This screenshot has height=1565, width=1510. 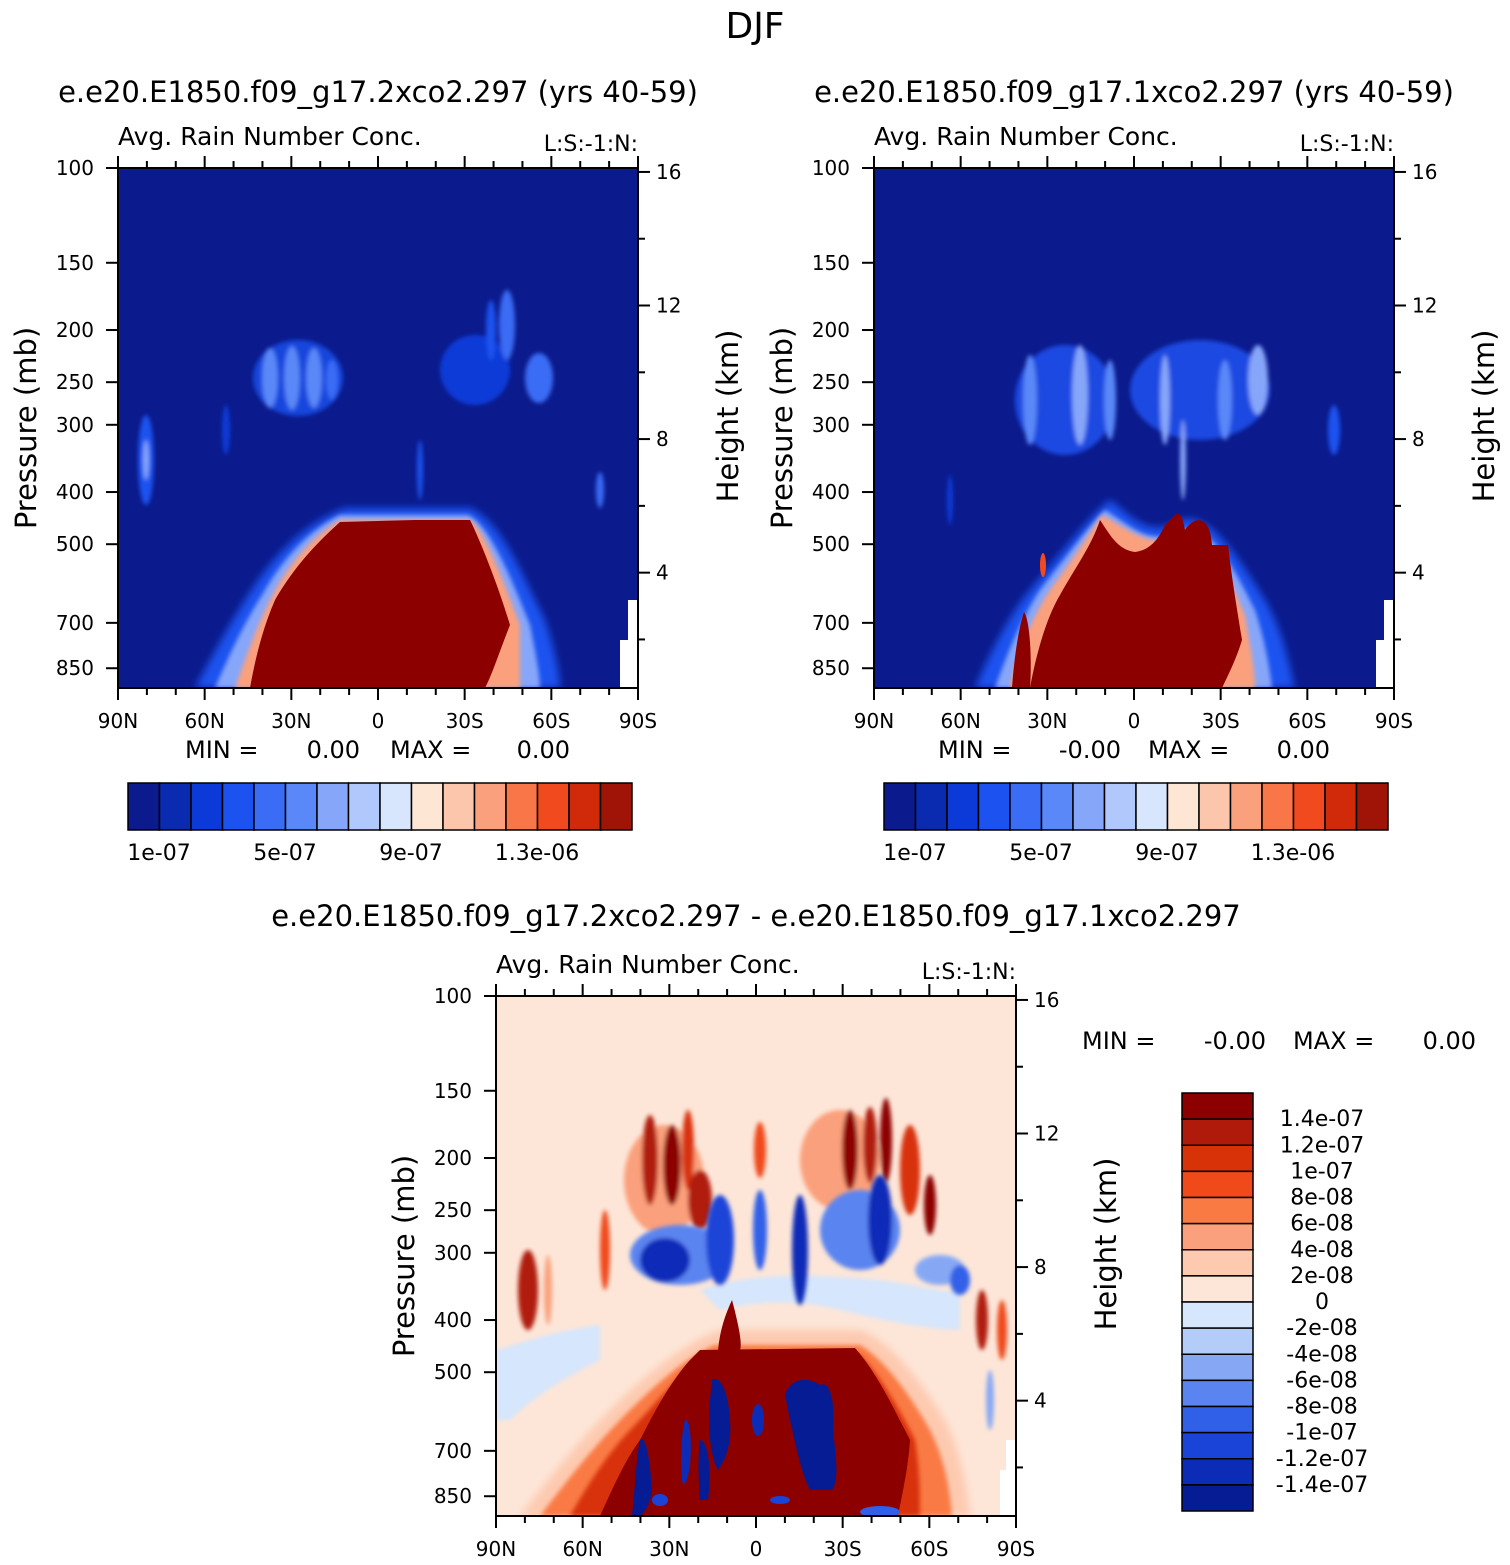 I want to click on panel-1-cirrus, so click(x=371, y=399).